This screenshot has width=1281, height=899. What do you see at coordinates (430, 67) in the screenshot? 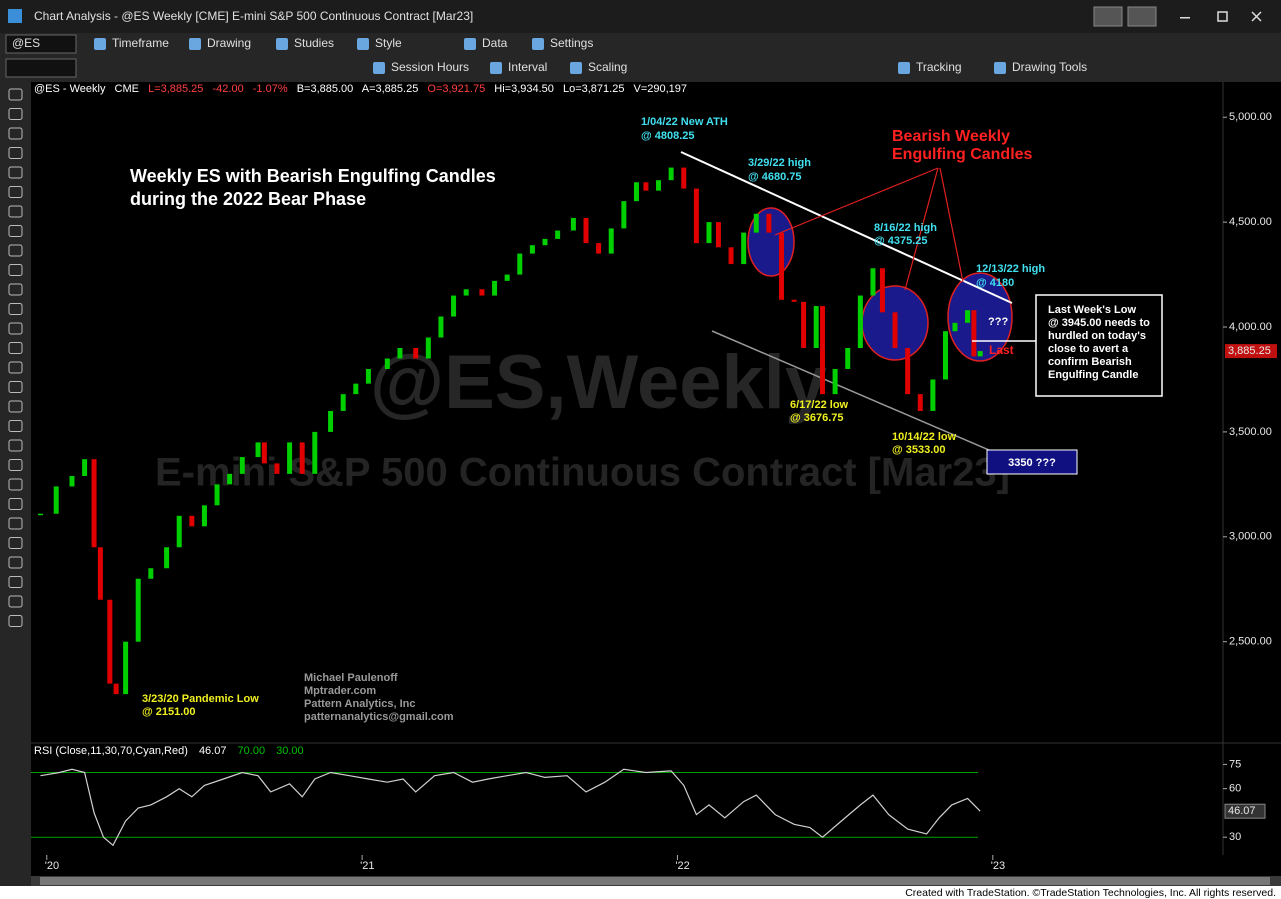
I see `toolbar-button: Session Hours` at bounding box center [430, 67].